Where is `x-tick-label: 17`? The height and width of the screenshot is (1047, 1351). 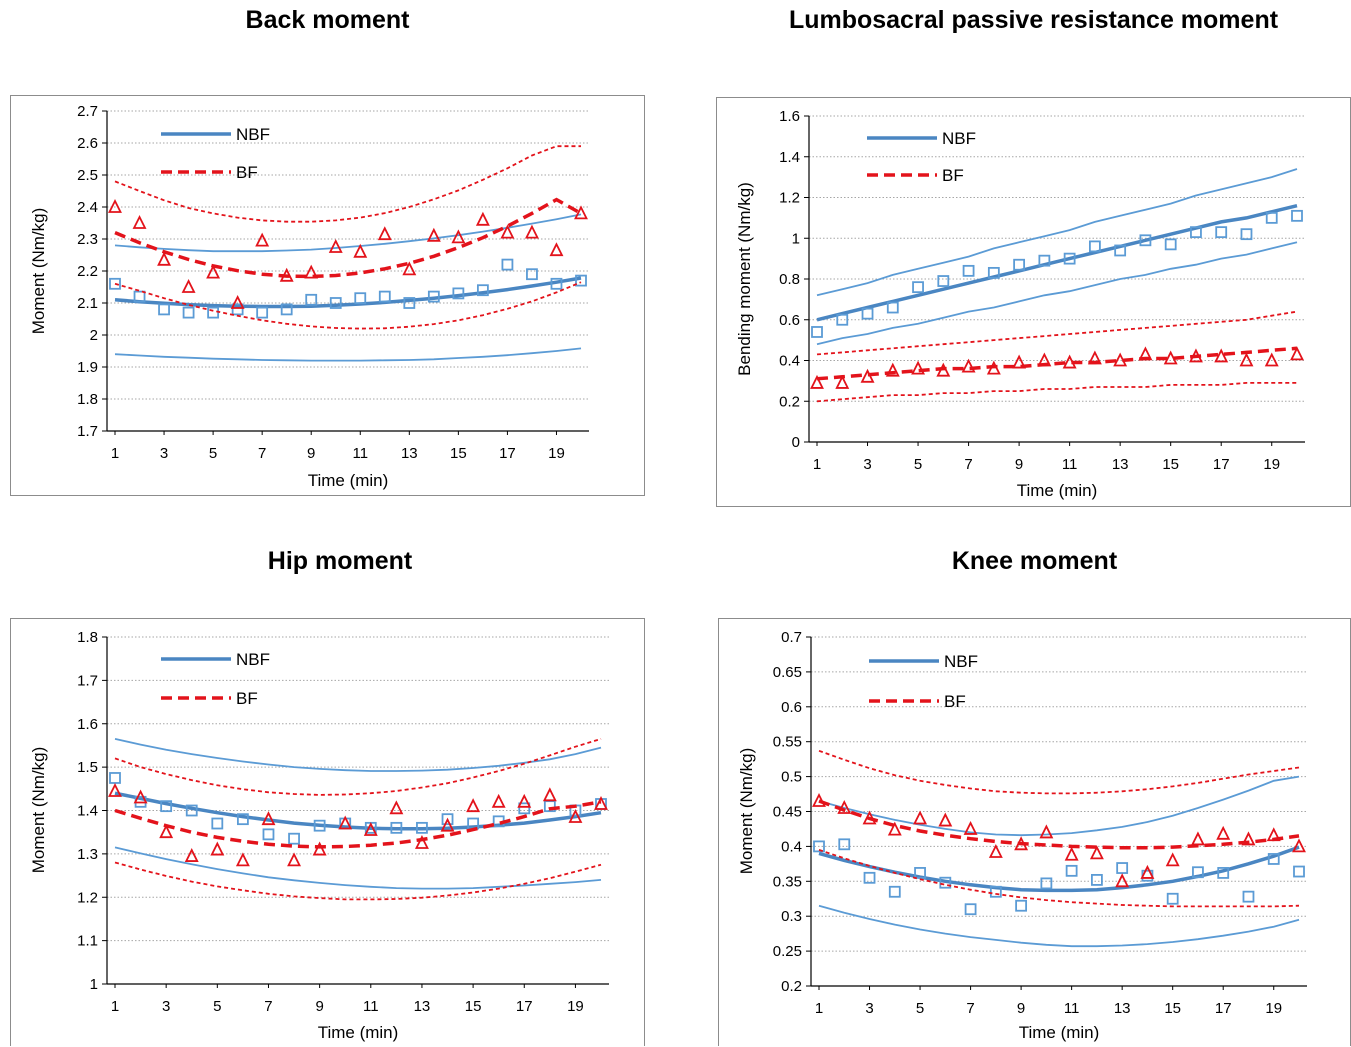 x-tick-label: 17 is located at coordinates (507, 453).